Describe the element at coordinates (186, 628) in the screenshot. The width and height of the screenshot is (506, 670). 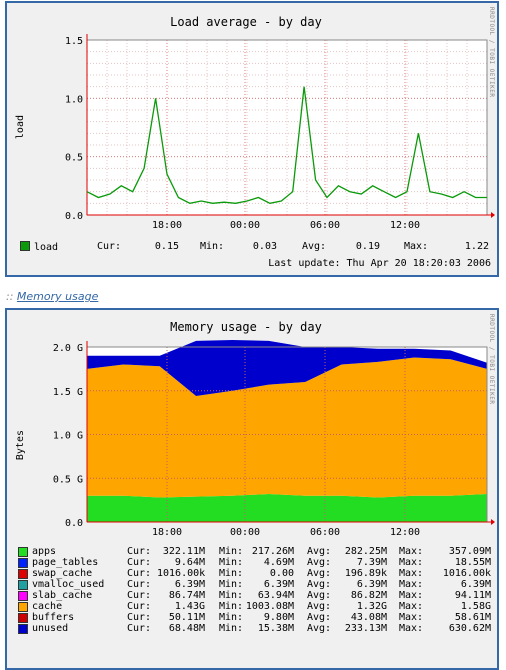
I see `memory-cur-value: 68.48M` at that location.